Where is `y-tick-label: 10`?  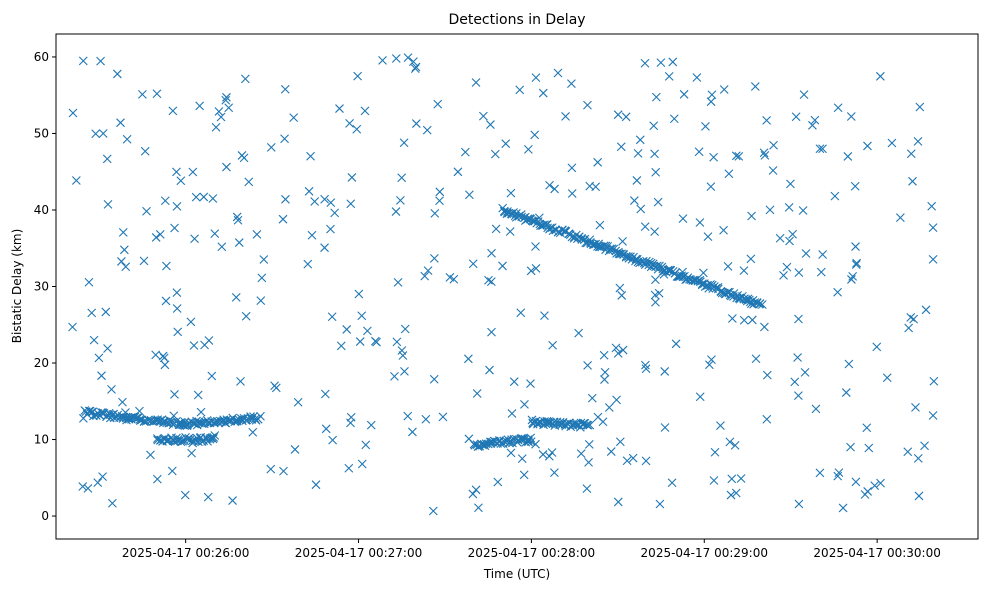
y-tick-label: 10 is located at coordinates (41, 440).